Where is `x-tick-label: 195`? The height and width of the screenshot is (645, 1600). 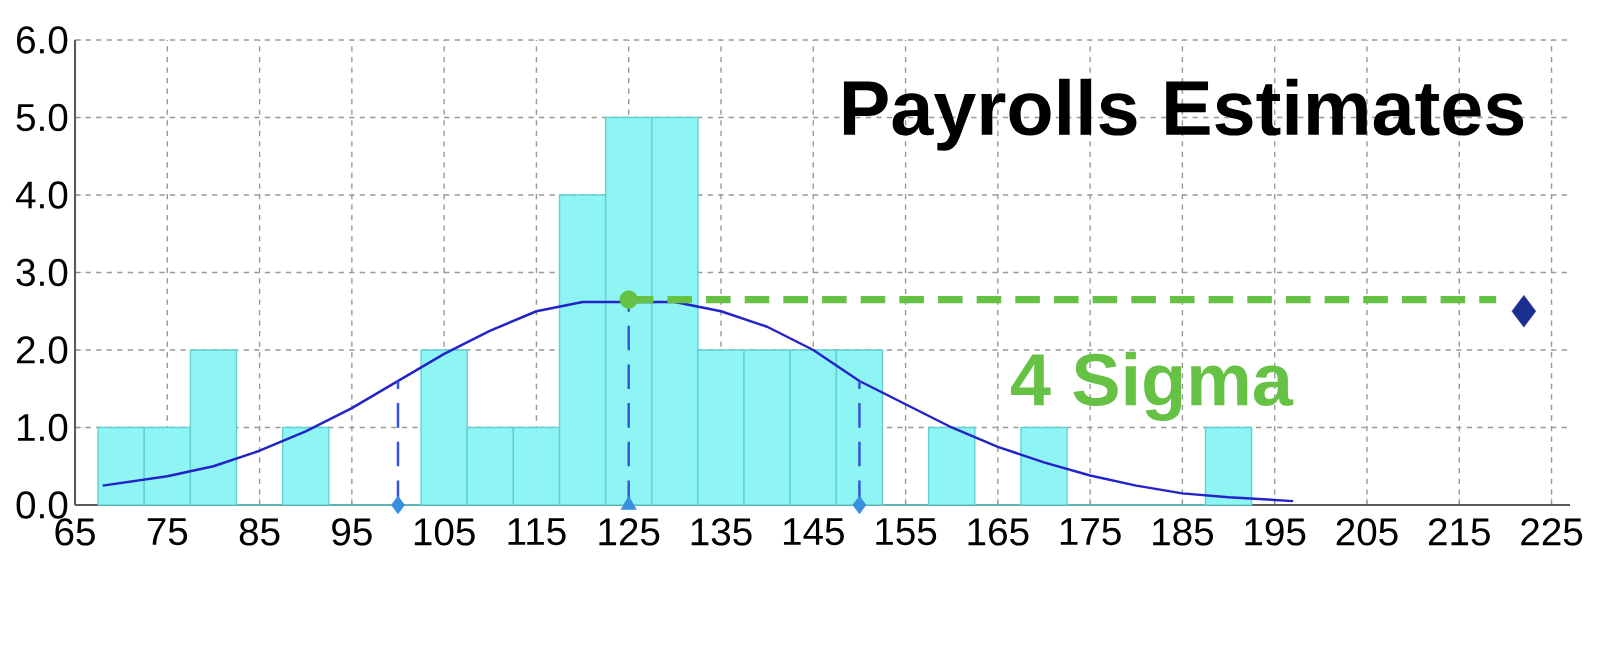
x-tick-label: 195 is located at coordinates (1275, 532).